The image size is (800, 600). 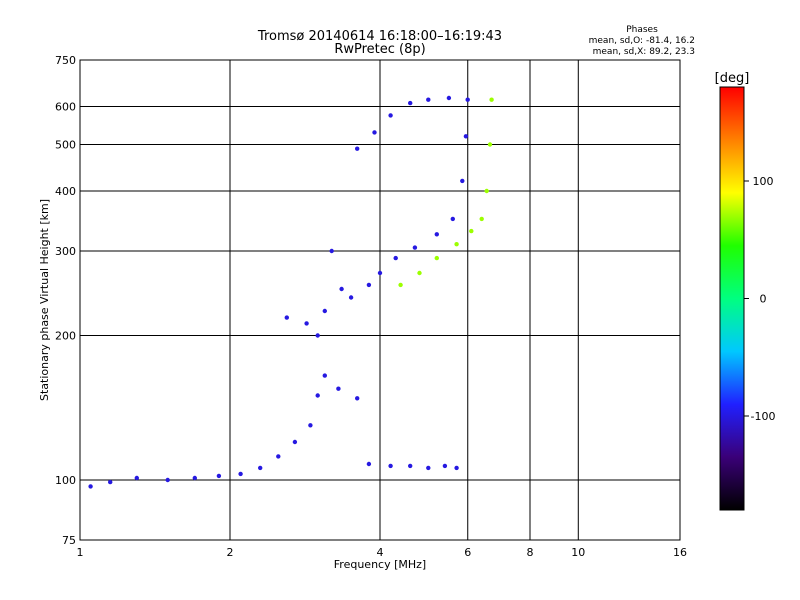 I want to click on y-tick-label: 100, so click(x=65, y=480).